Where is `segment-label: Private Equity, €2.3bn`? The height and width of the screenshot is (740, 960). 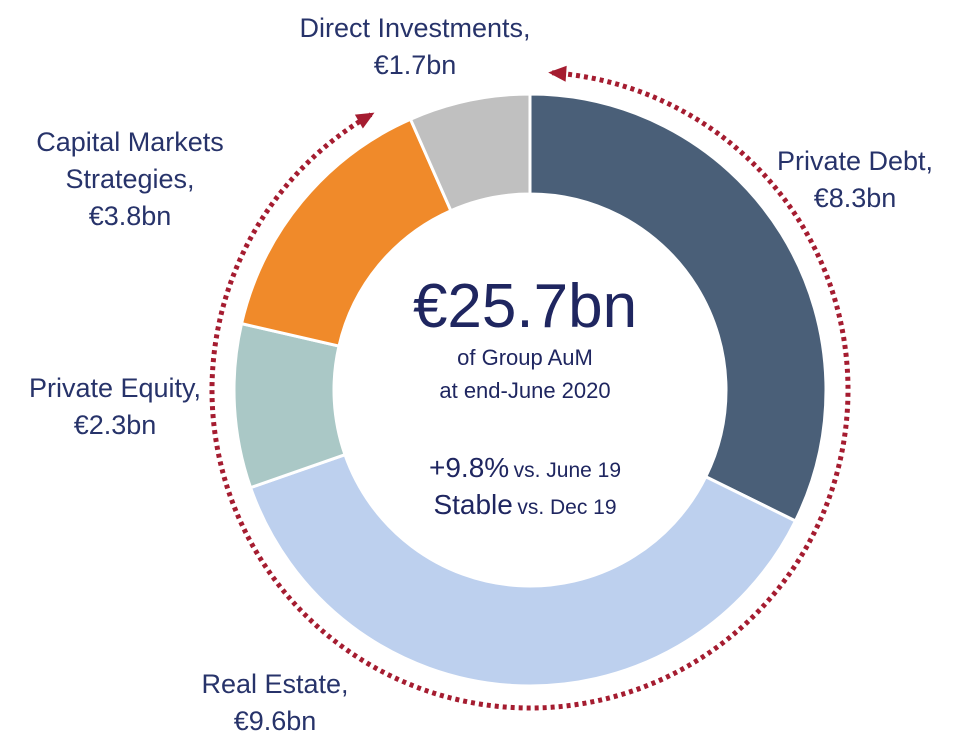
segment-label: Private Equity, €2.3bn is located at coordinates (132, 407).